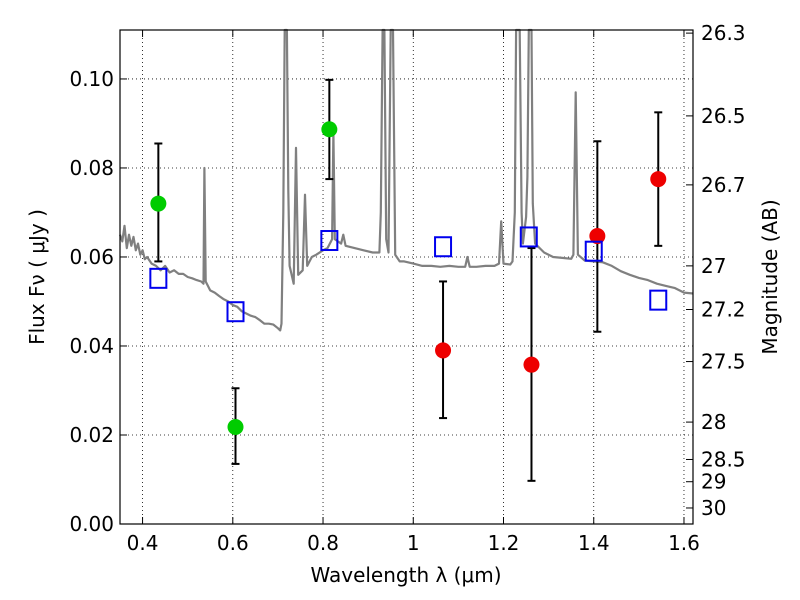 The width and height of the screenshot is (800, 600). Describe the element at coordinates (504, 543) in the screenshot. I see `x-tick-label: 1.2` at that location.